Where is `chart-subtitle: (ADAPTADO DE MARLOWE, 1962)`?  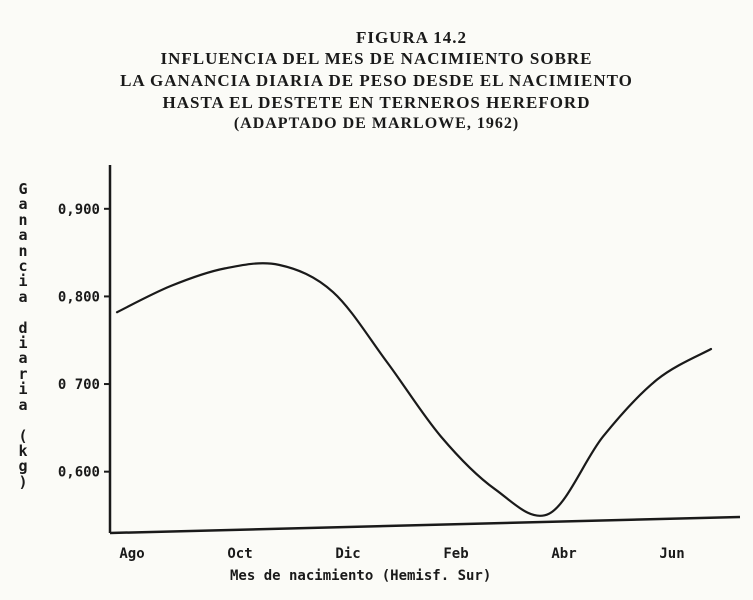
chart-subtitle: (ADAPTADO DE MARLOWE, 1962) is located at coordinates (376, 123).